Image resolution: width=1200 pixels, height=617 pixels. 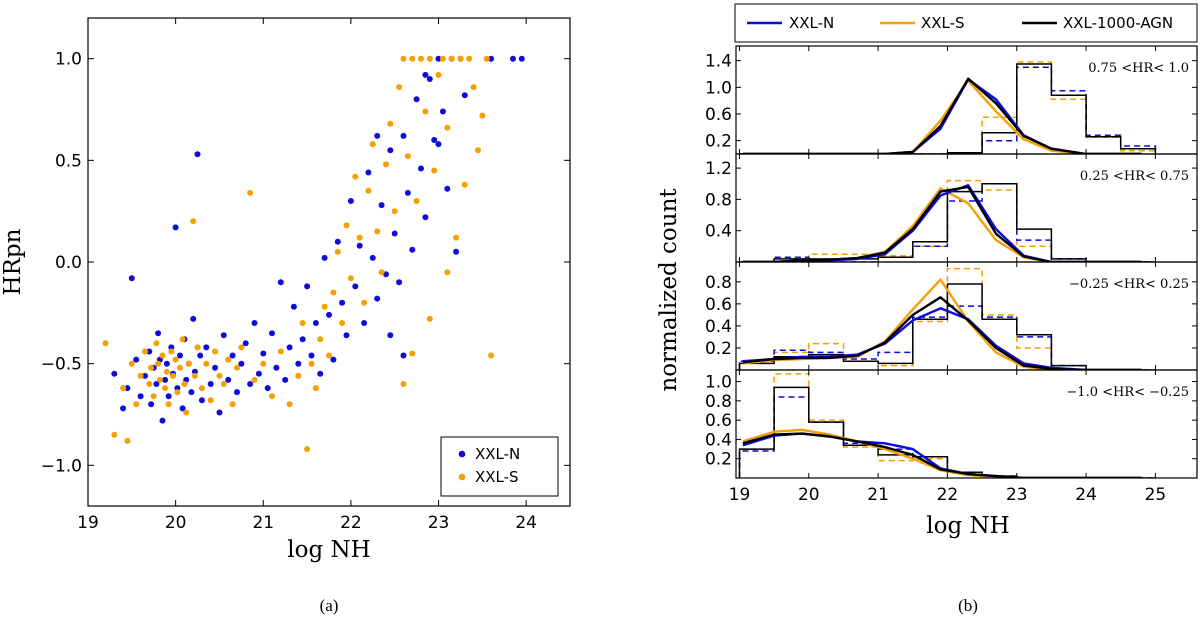 I want to click on histogram-x-axis-label: log NH, so click(x=967, y=526).